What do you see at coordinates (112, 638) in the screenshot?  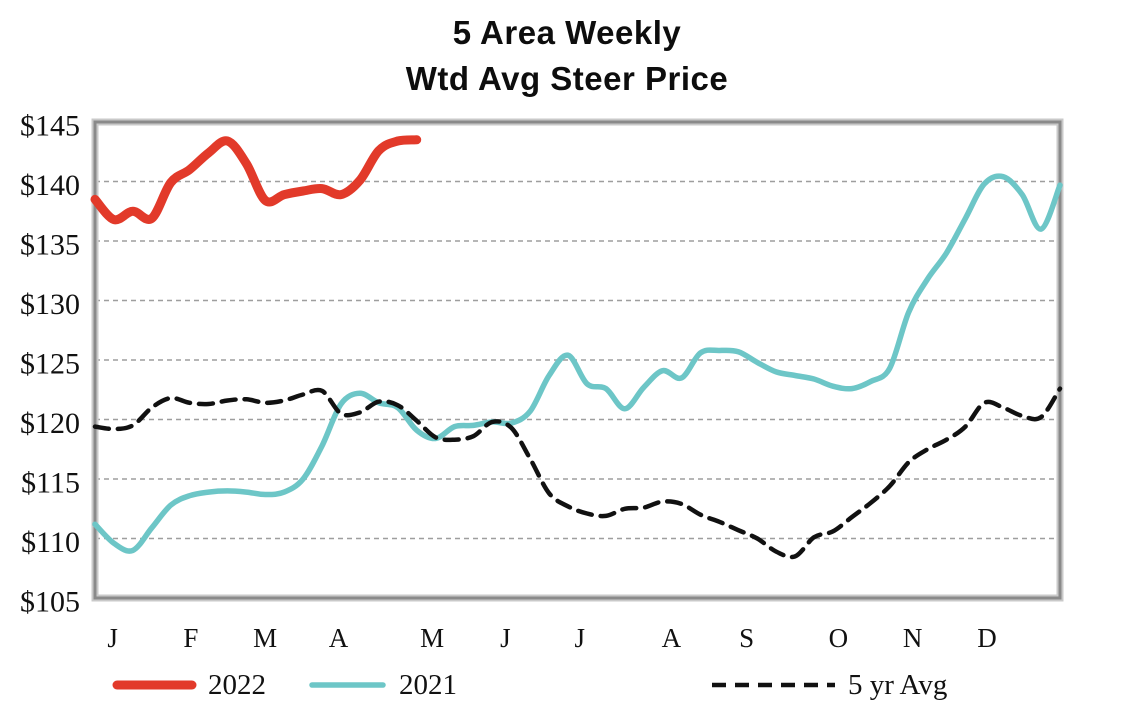 I see `x-axis-label-0-J: J` at bounding box center [112, 638].